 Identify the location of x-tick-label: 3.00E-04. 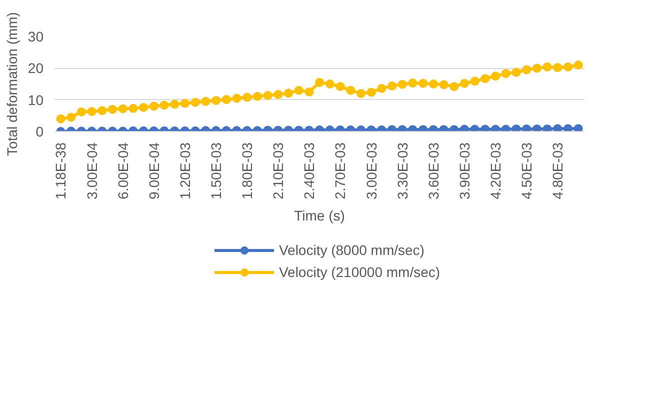
(92, 171).